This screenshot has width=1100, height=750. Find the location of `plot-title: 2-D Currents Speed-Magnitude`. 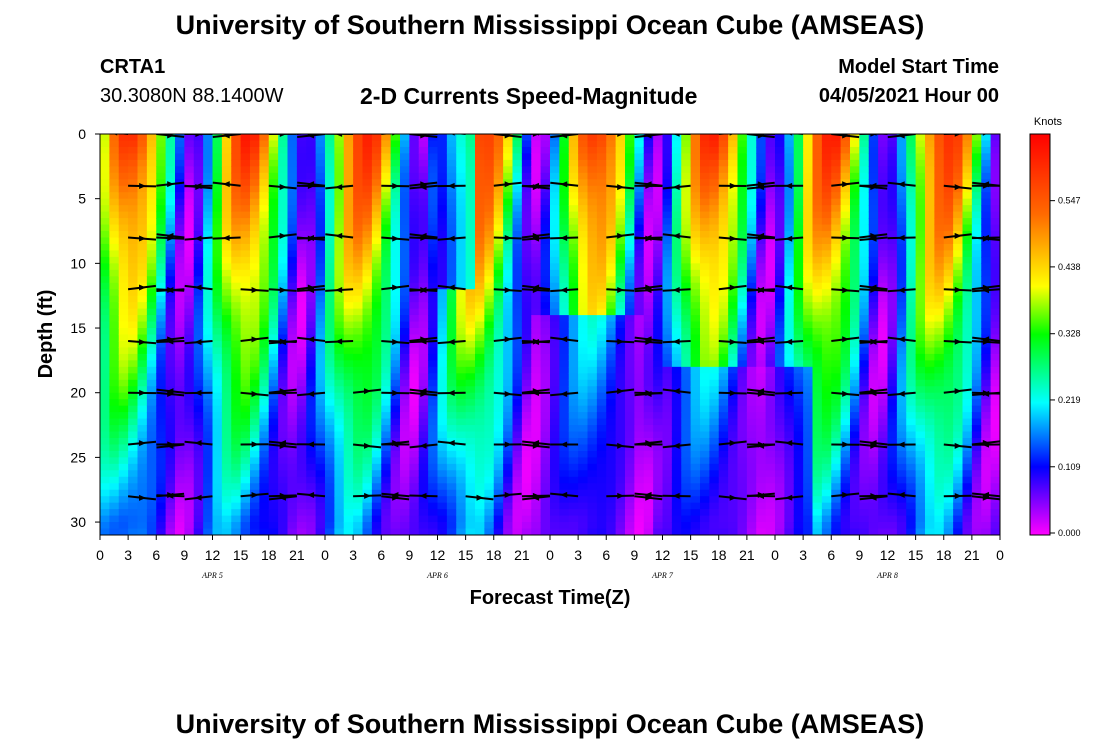

plot-title: 2-D Currents Speed-Magnitude is located at coordinates (529, 96).